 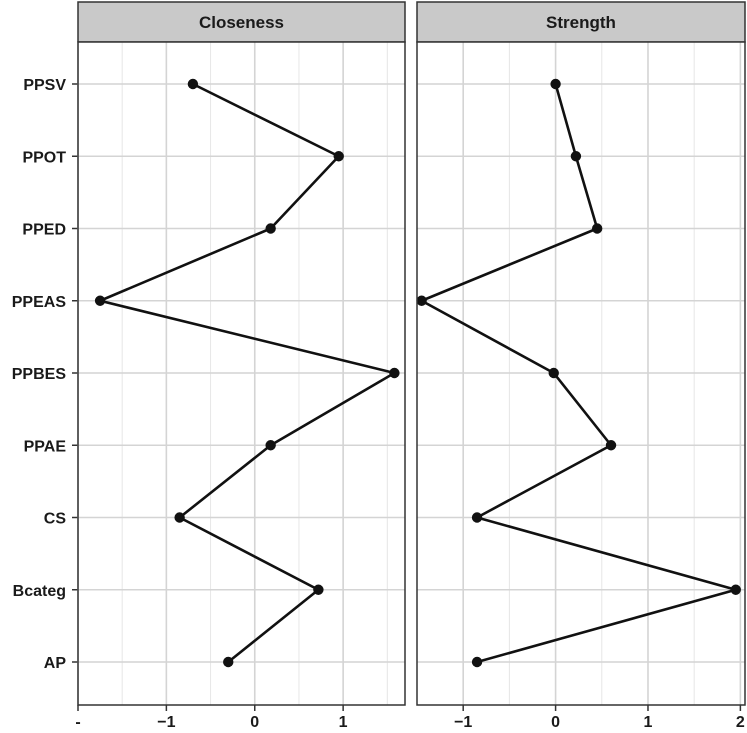 I want to click on y-tick-label-ppae: PPAE, so click(x=45, y=446).